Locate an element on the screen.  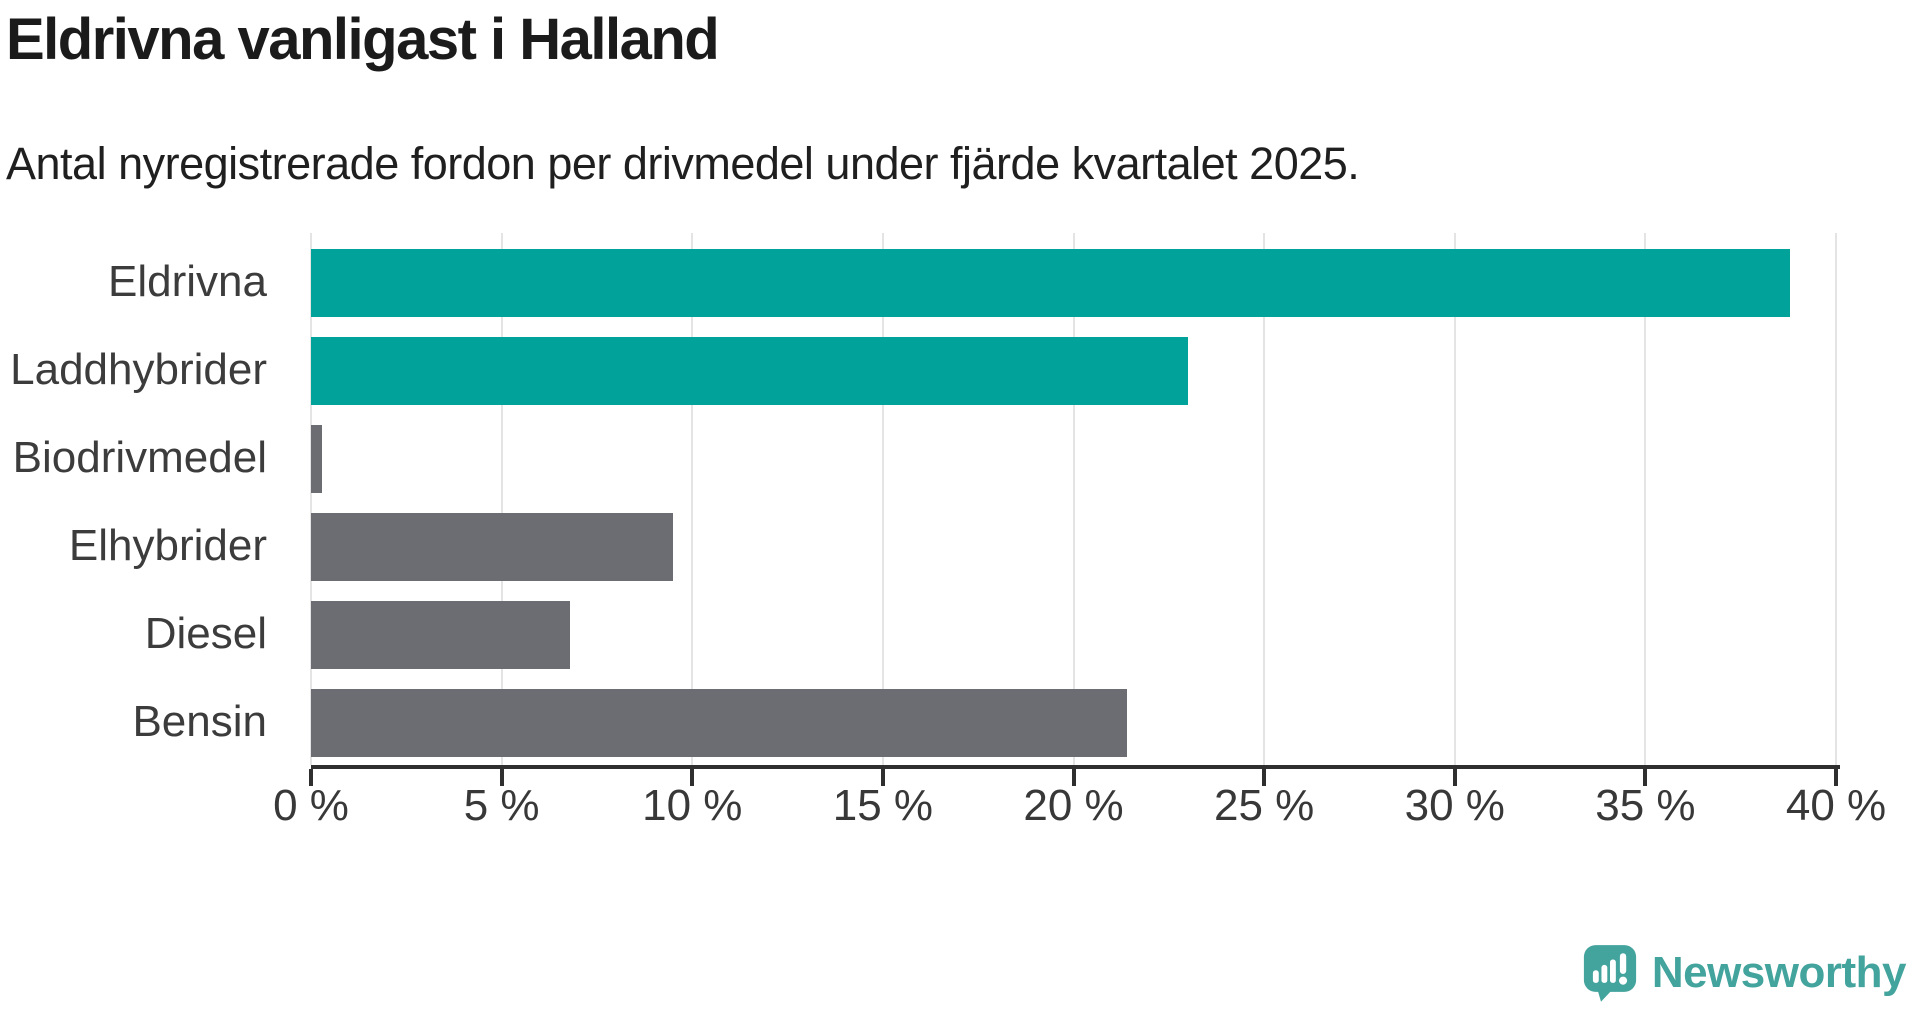
x-axis-tick-label: 20 % is located at coordinates (1073, 805).